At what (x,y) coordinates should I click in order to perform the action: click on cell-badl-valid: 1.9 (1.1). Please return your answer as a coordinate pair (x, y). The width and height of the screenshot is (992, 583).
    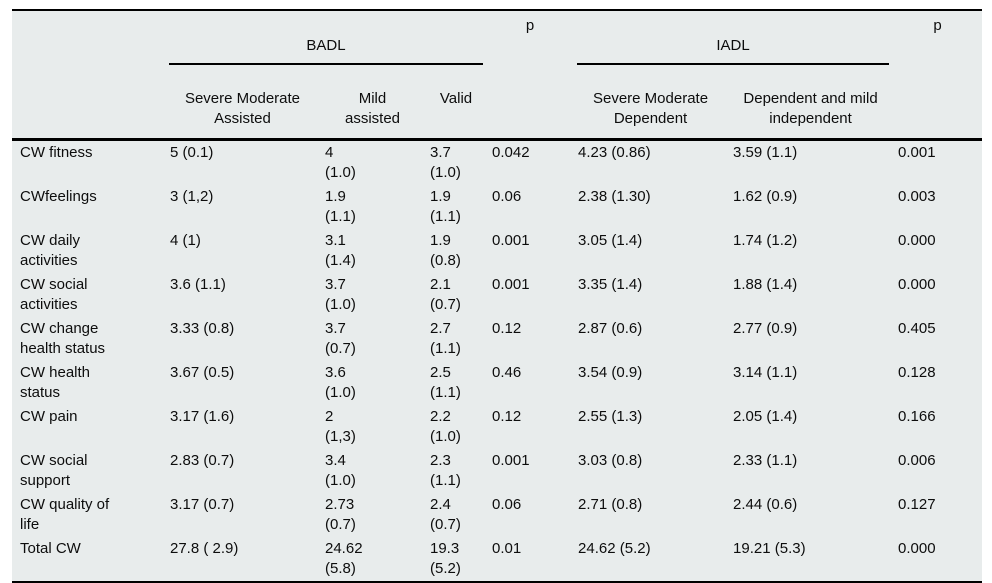
    Looking at the image, I should click on (445, 206).